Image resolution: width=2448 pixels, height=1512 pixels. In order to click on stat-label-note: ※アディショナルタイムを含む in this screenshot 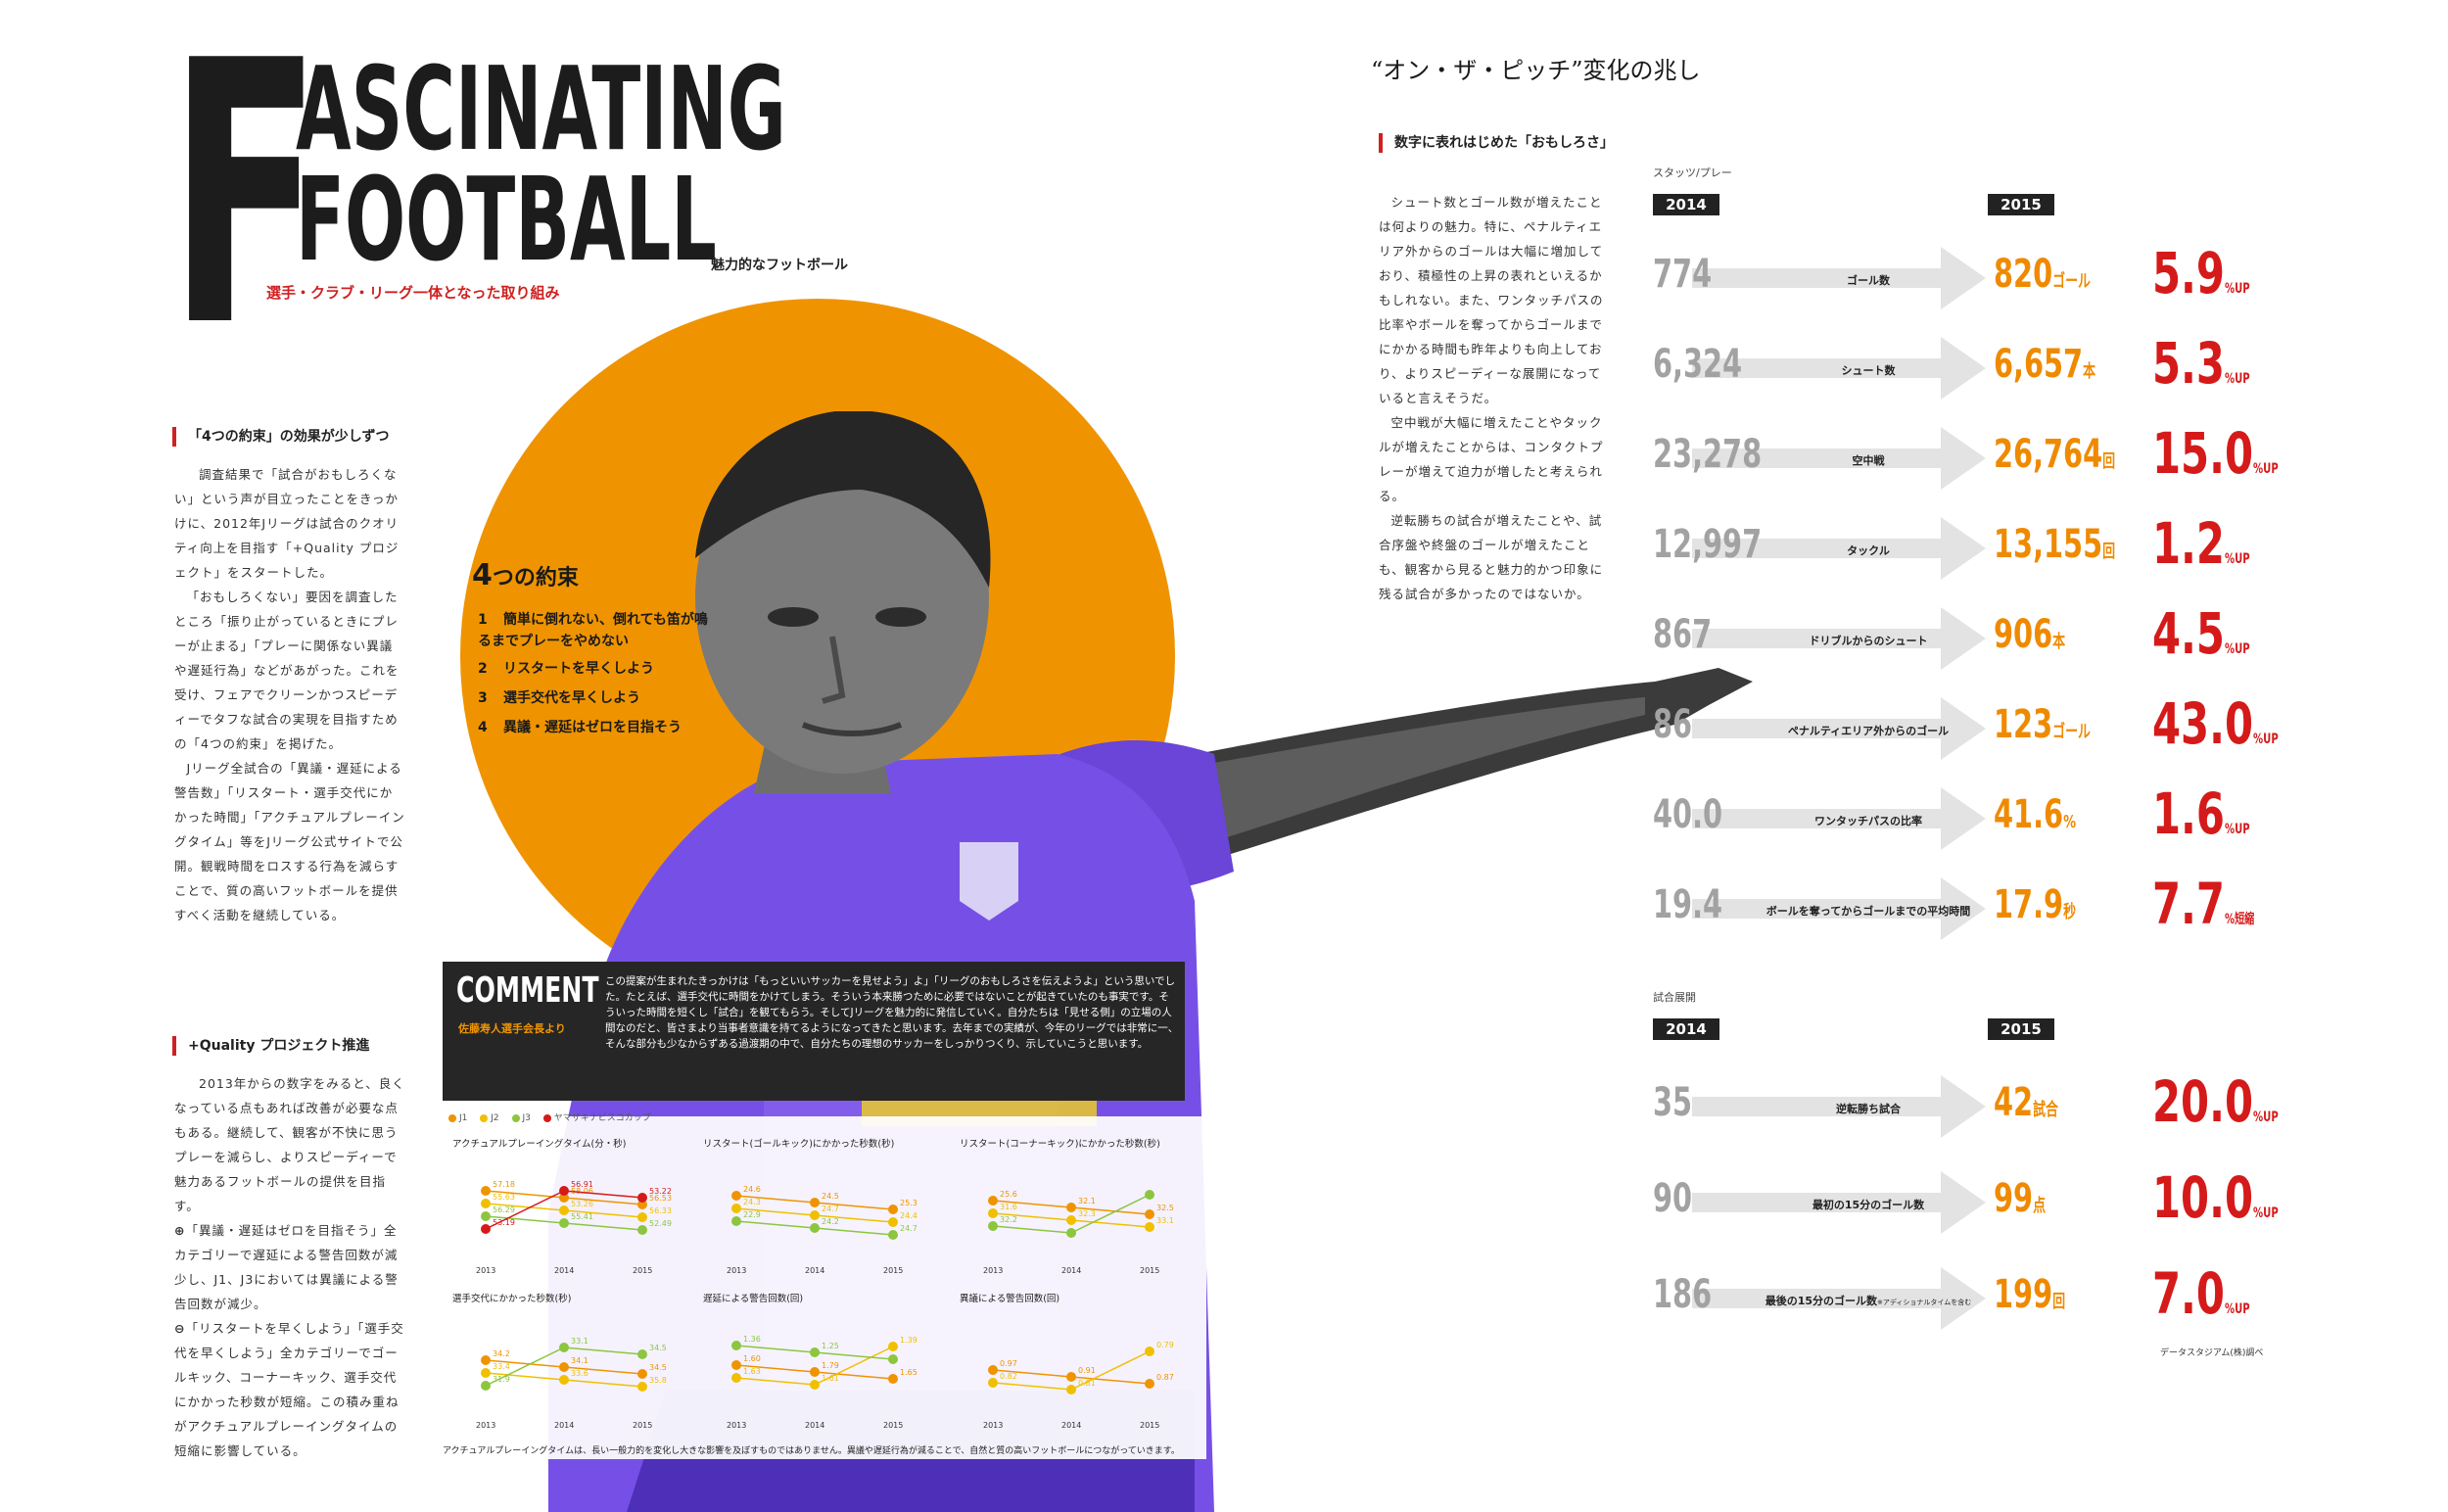, I will do `click(1924, 1302)`.